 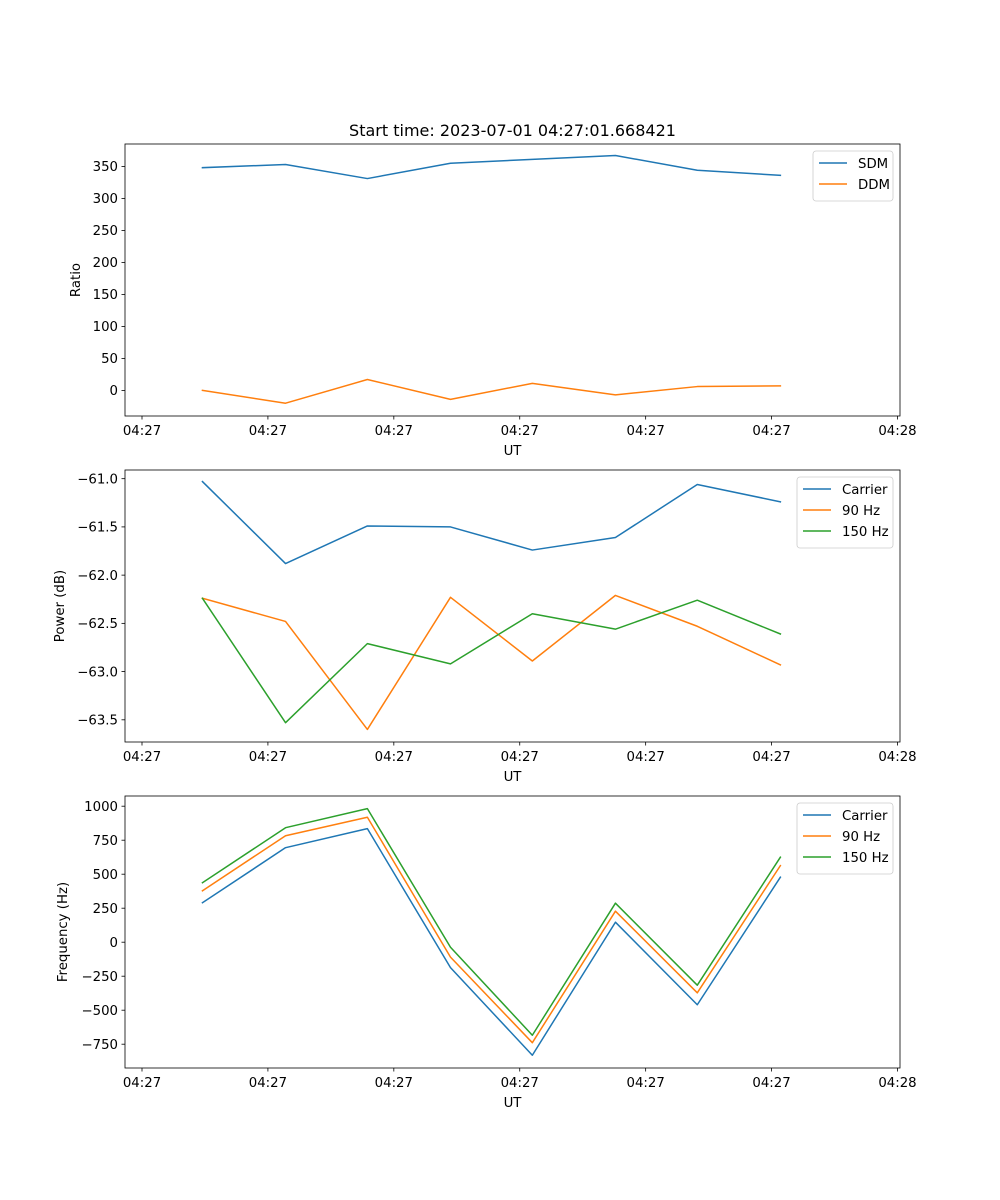 I want to click on y-tick-label: −750, so click(x=99, y=1045).